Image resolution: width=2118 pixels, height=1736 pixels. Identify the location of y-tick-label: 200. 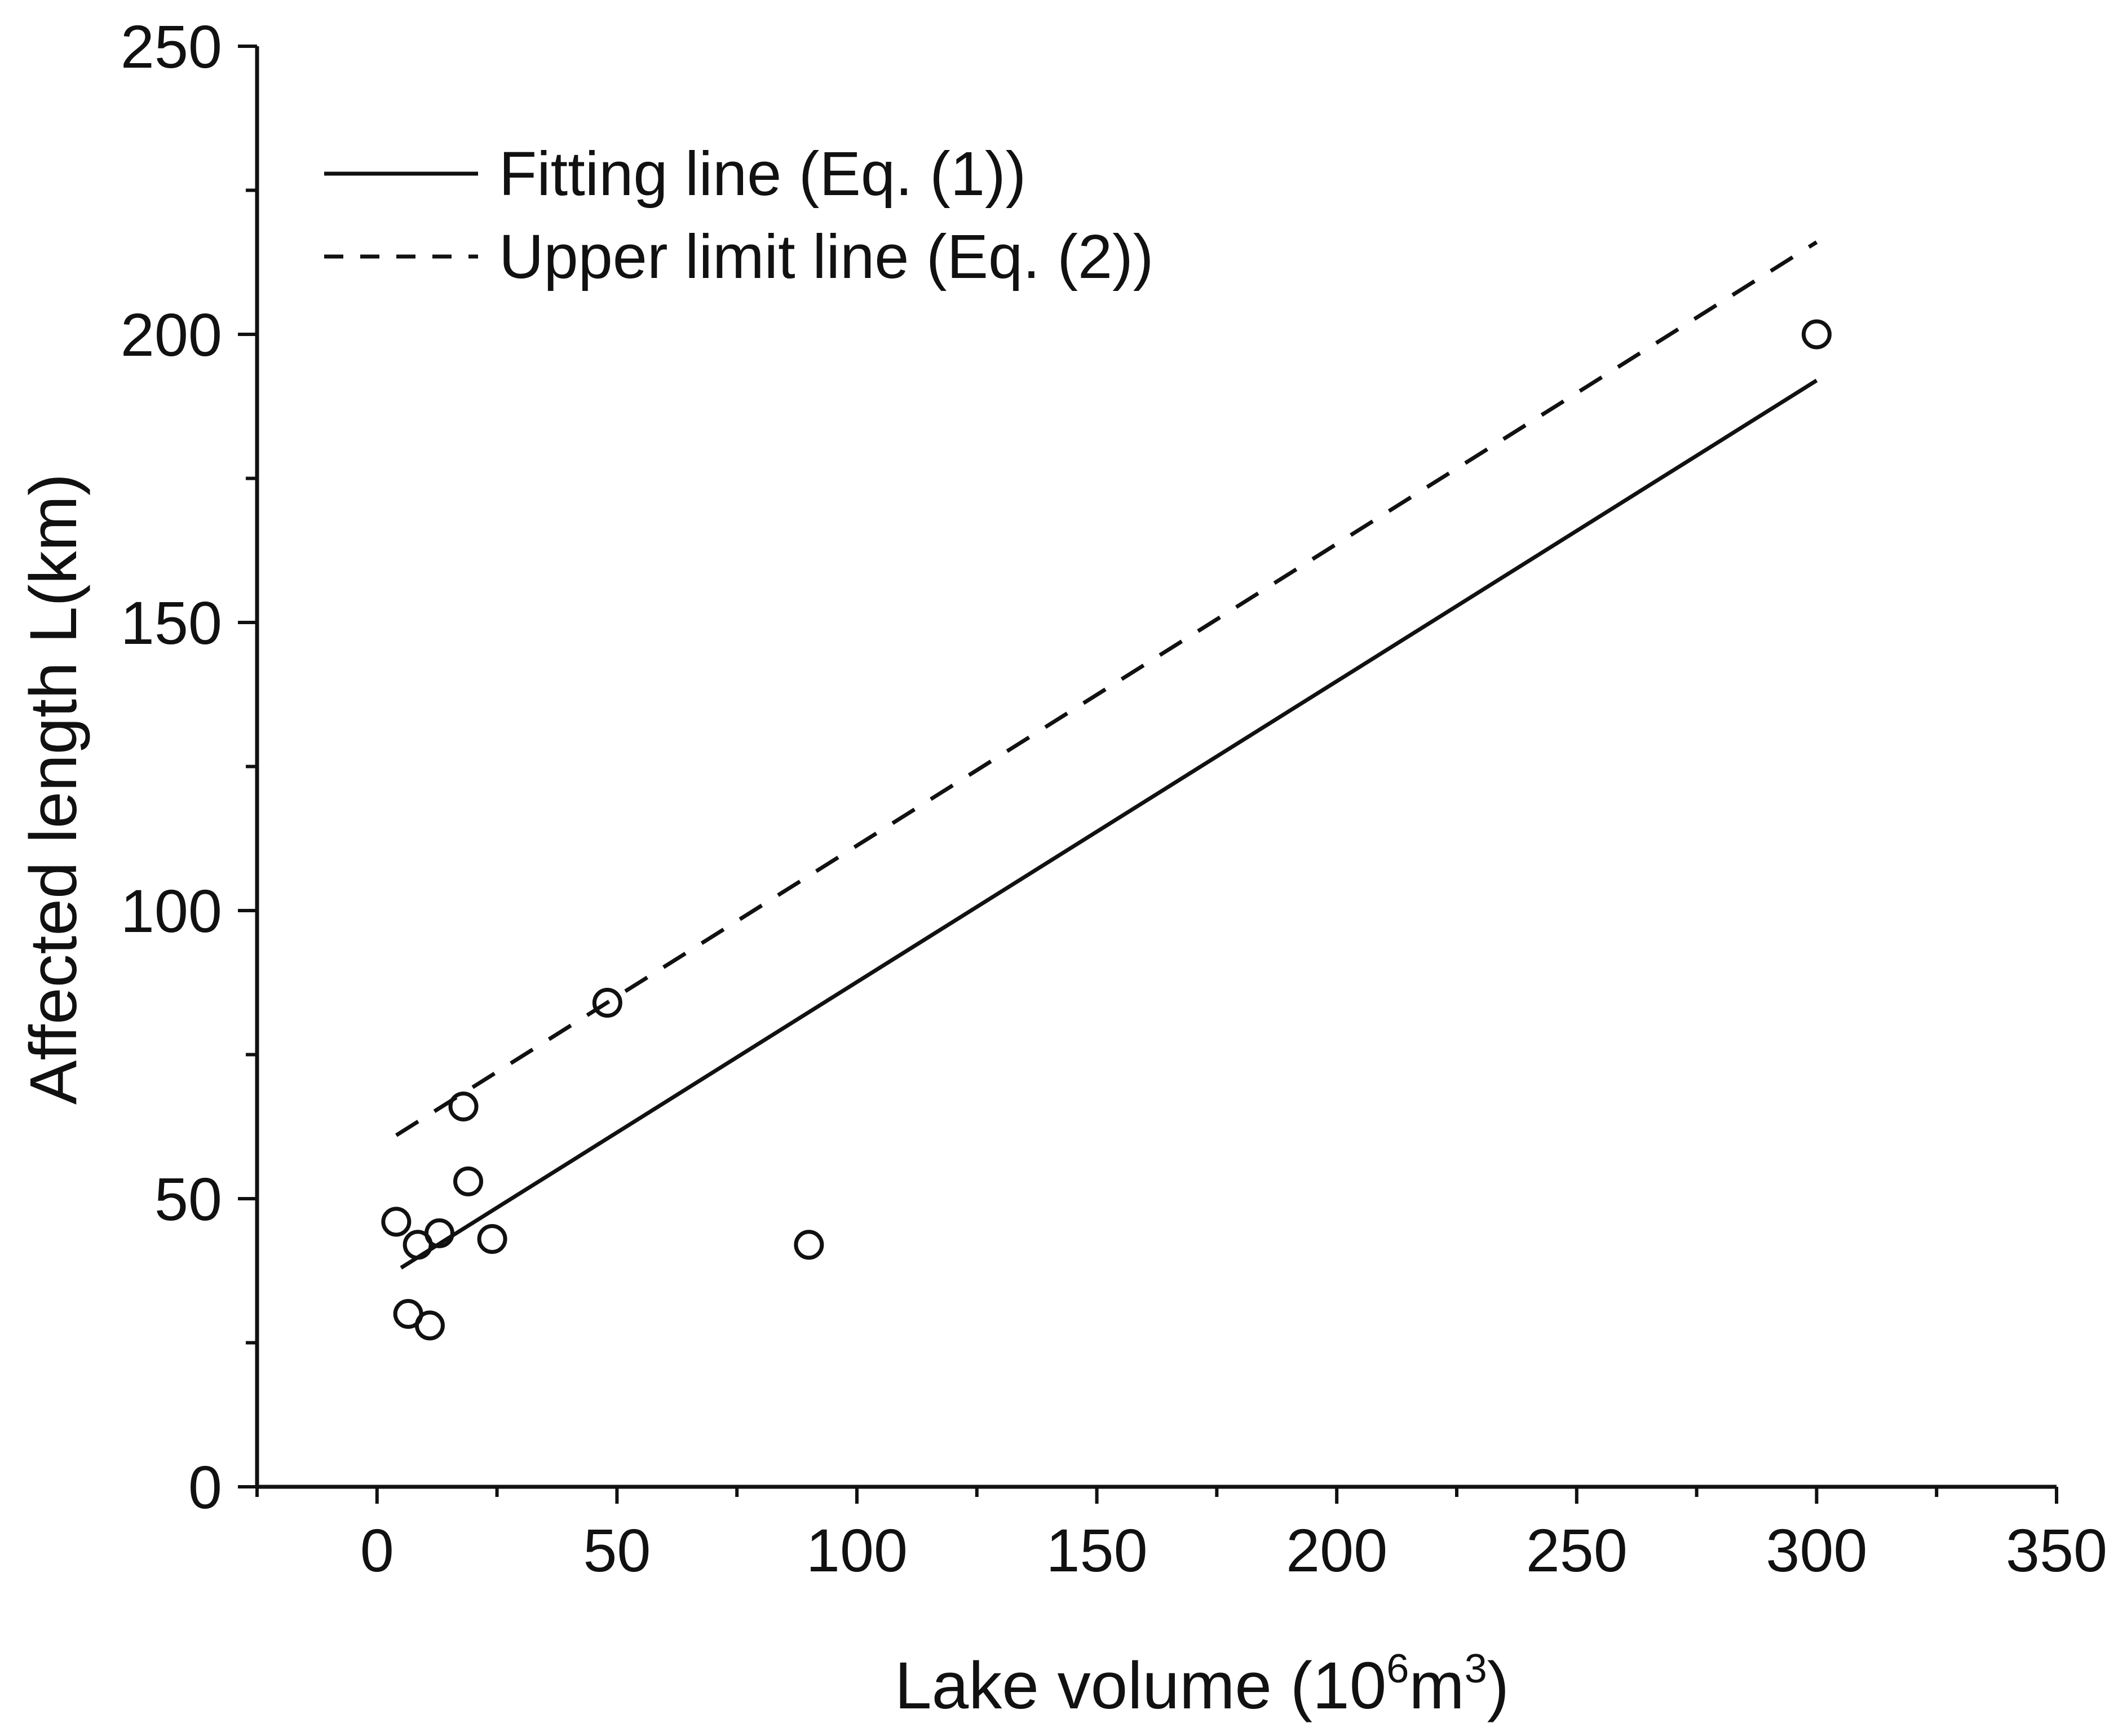
(172, 335).